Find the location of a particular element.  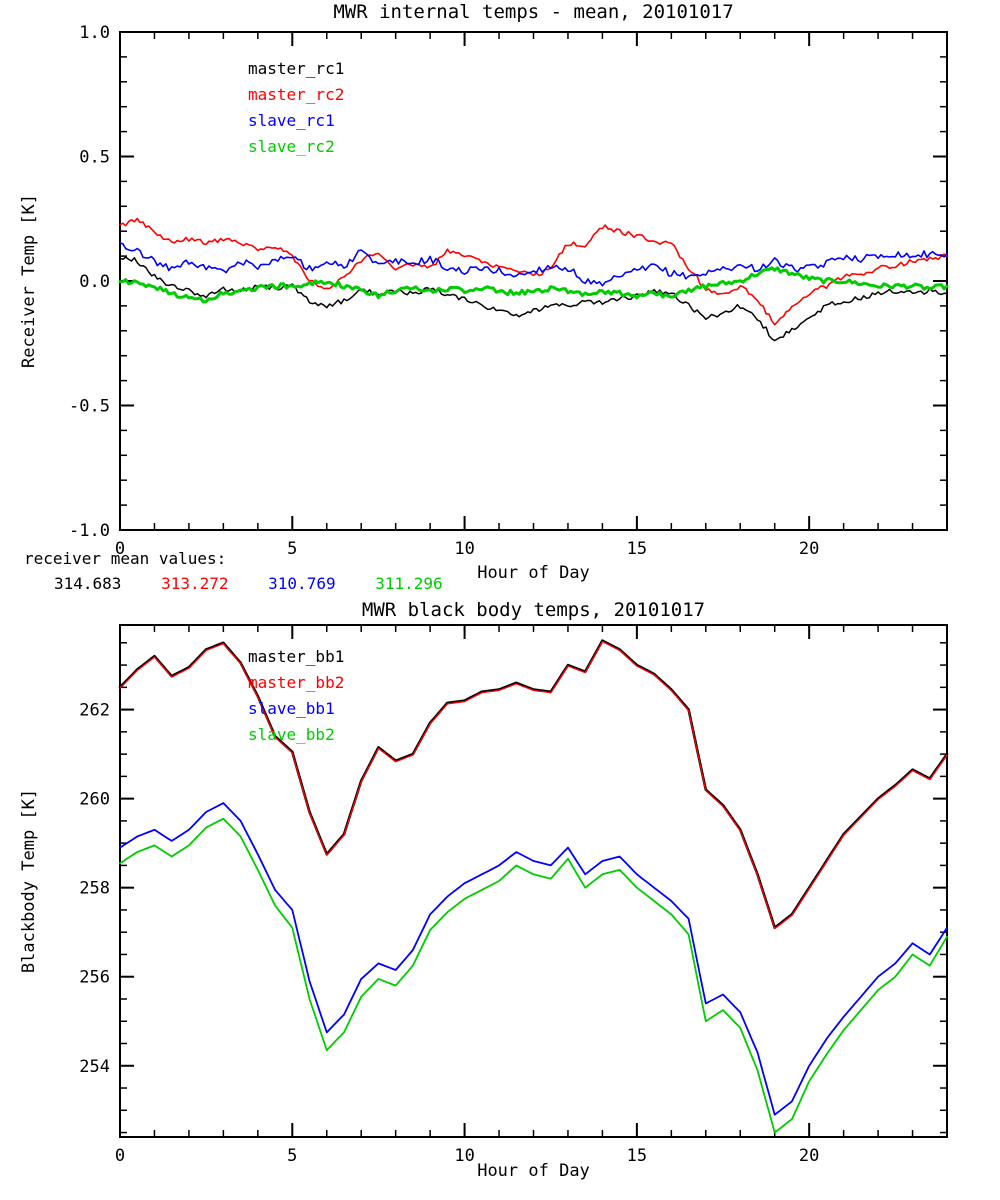

y-tick-label: 258 is located at coordinates (94, 889).